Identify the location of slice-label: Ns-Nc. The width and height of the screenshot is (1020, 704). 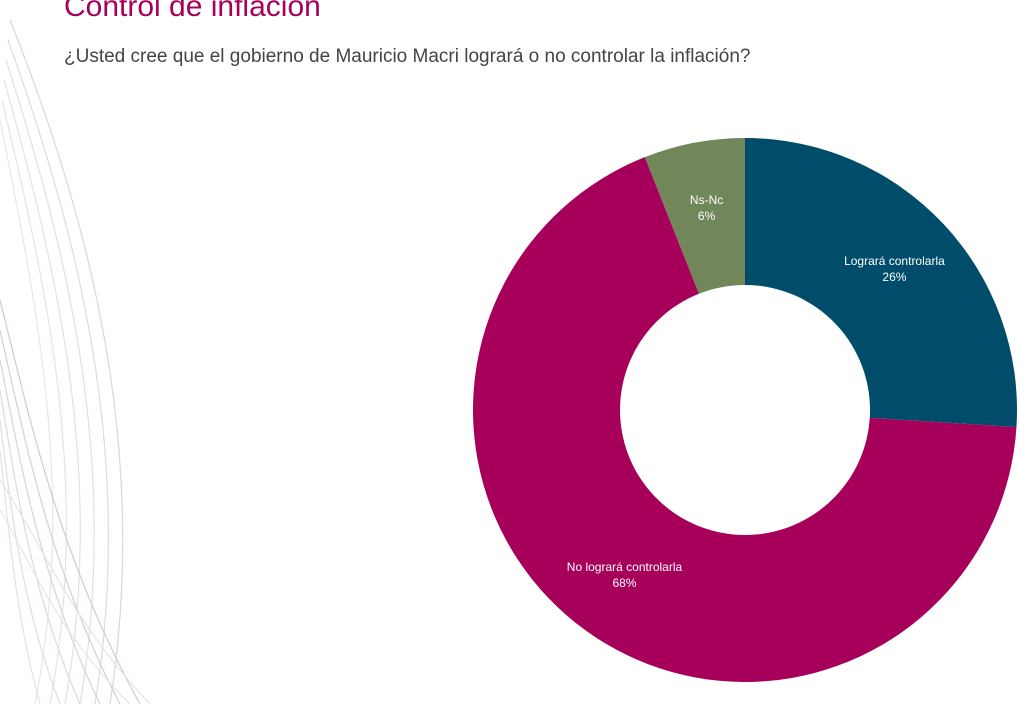
(706, 200).